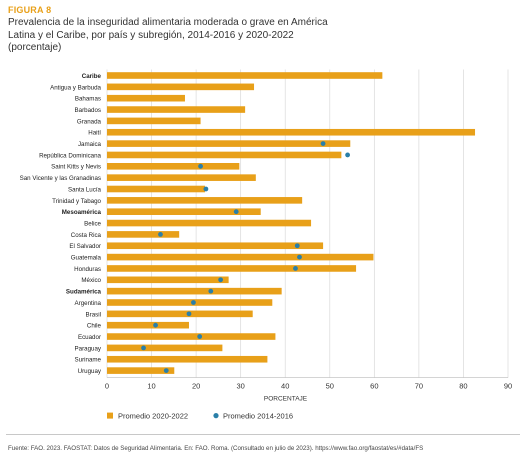 This screenshot has height=462, width=527. I want to click on category-label: Jamaica, so click(90, 144).